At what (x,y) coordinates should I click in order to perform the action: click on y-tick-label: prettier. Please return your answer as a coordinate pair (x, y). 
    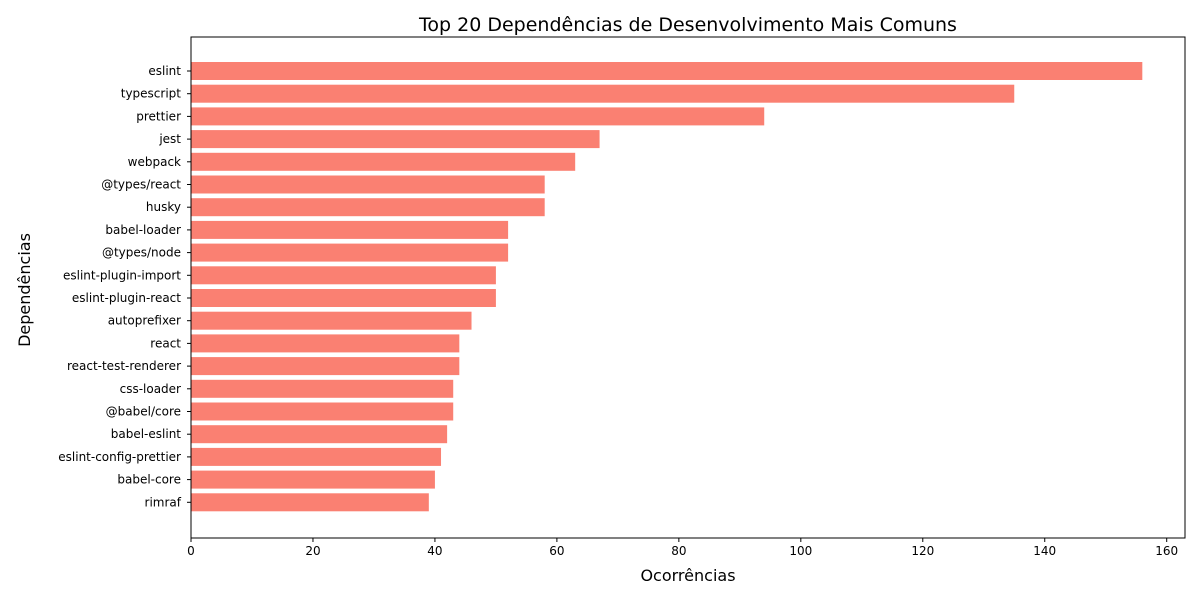
    Looking at the image, I should click on (158, 116).